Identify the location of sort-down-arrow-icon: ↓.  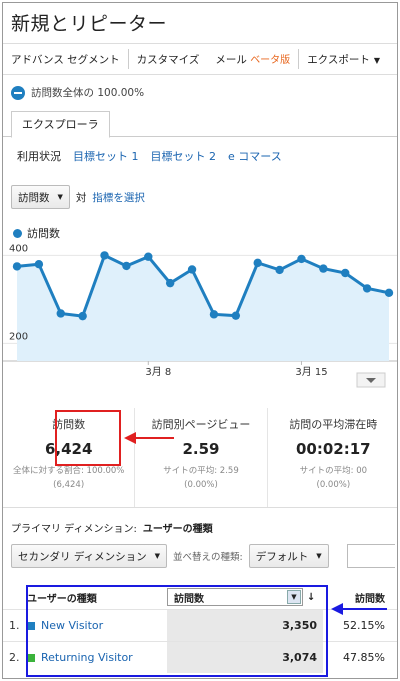
(311, 597).